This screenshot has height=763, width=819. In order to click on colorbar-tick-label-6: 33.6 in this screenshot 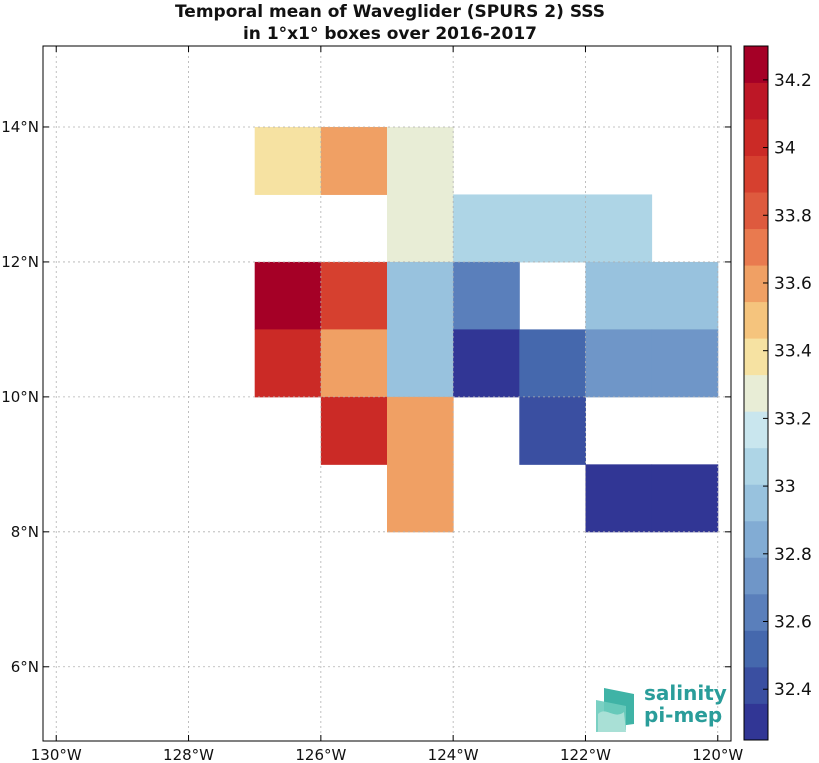, I will do `click(793, 284)`.